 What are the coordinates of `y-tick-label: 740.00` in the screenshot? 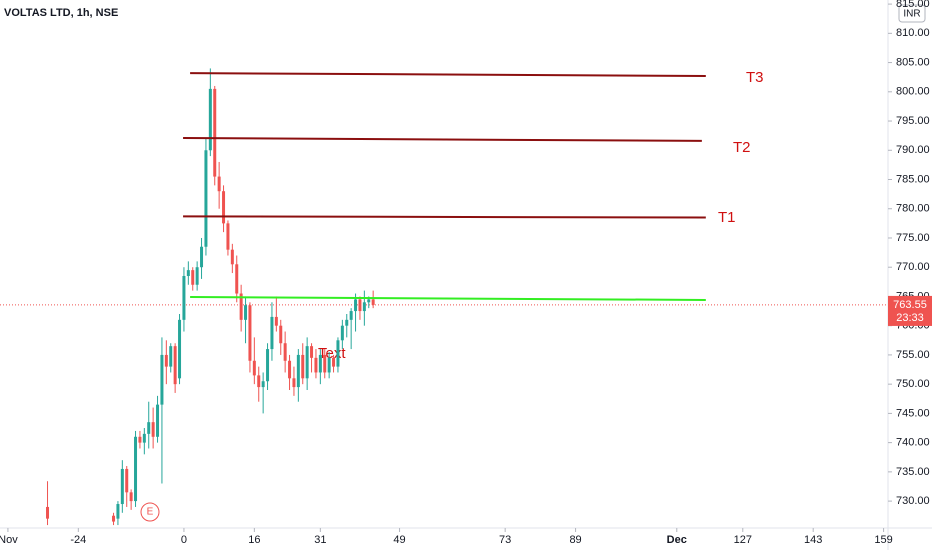 It's located at (913, 443).